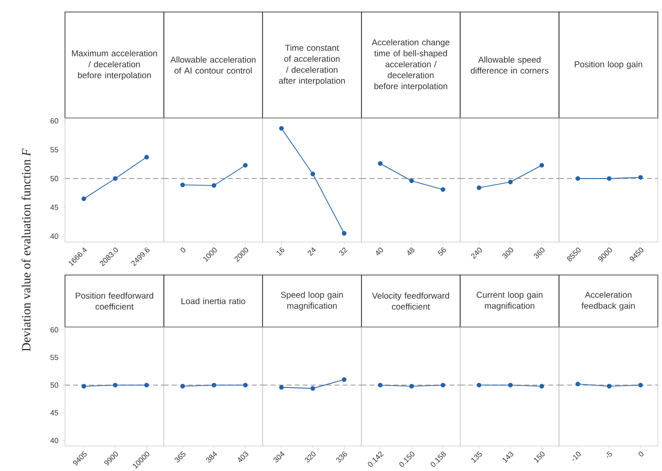  I want to click on chart-title: Position feedforward coefficient, so click(115, 301).